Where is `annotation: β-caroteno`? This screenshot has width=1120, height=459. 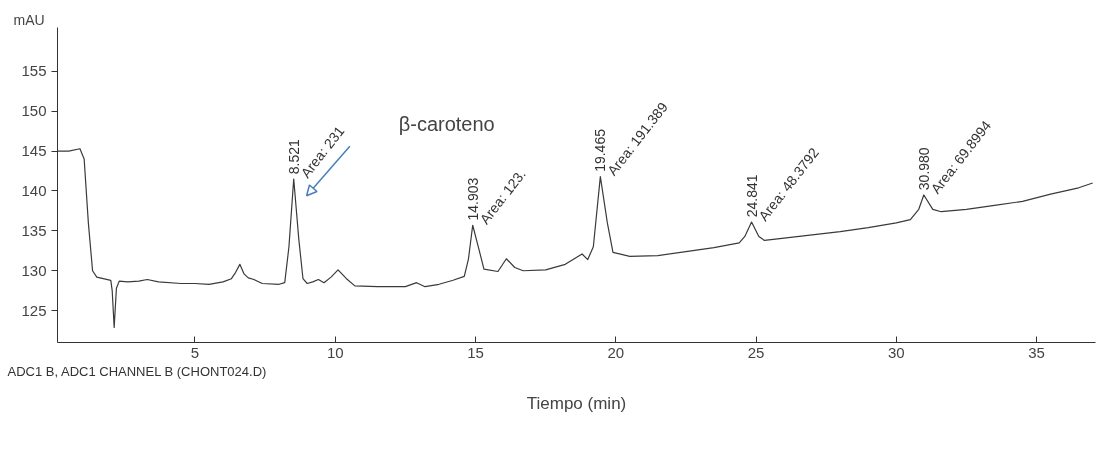
annotation: β-caroteno is located at coordinates (446, 124).